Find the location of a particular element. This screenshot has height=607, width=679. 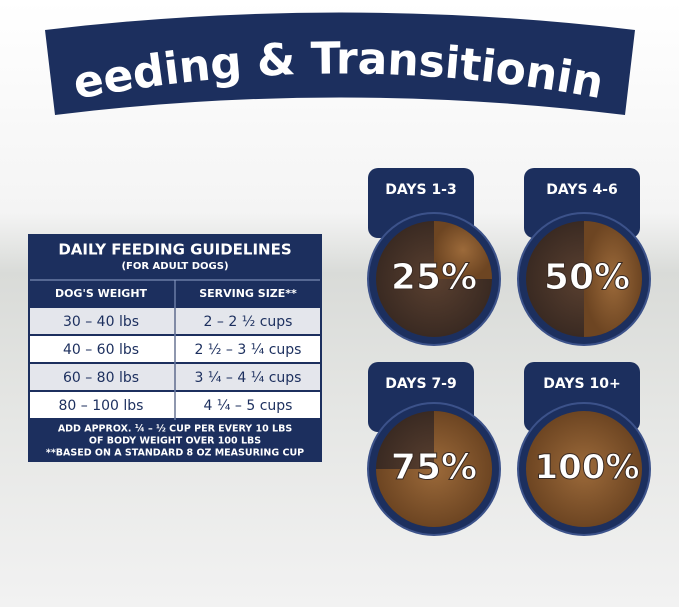

card-percent: 100% is located at coordinates (586, 468).